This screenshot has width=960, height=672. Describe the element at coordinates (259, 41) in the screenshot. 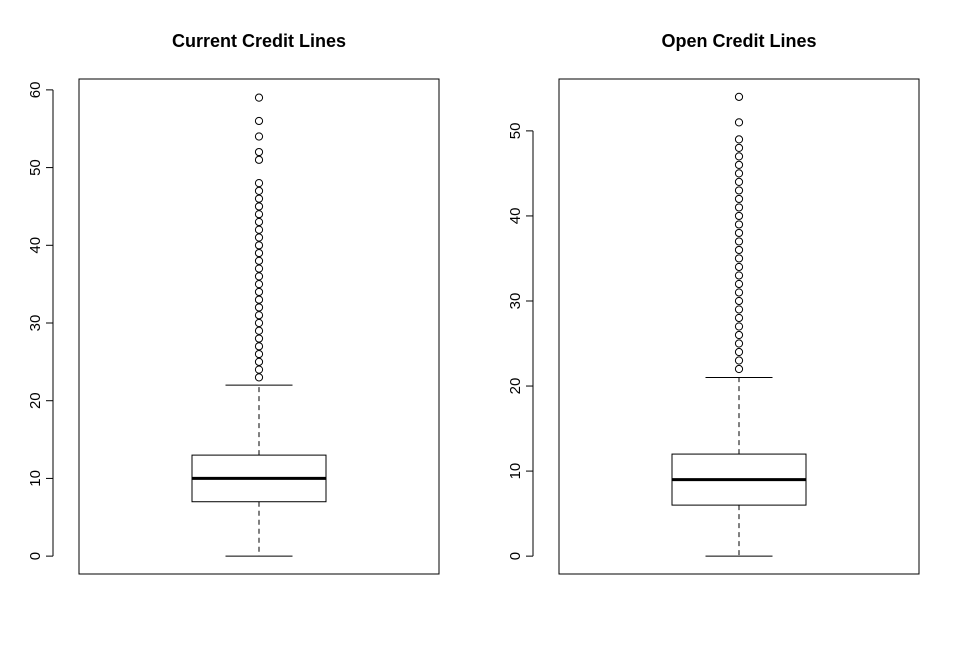

I see `chart-title: Current Credit Lines` at that location.